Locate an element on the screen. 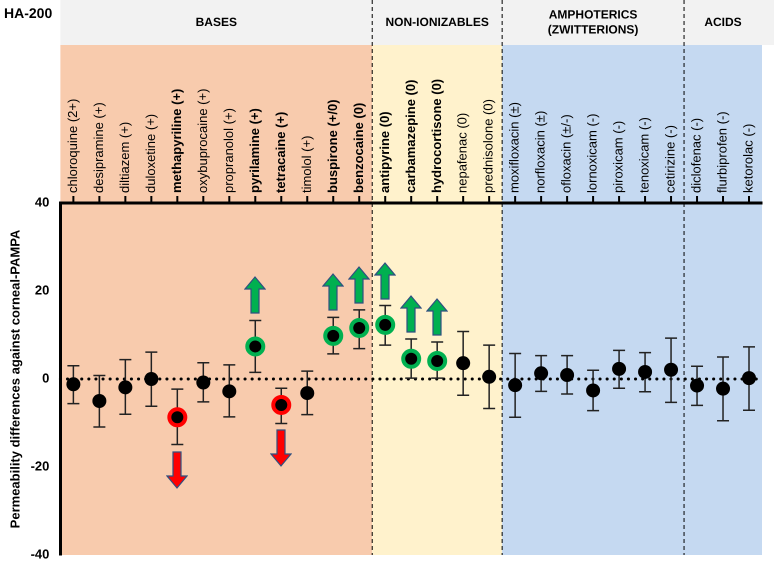  x-tick-label: oxybuprocaine (+) is located at coordinates (202, 140).